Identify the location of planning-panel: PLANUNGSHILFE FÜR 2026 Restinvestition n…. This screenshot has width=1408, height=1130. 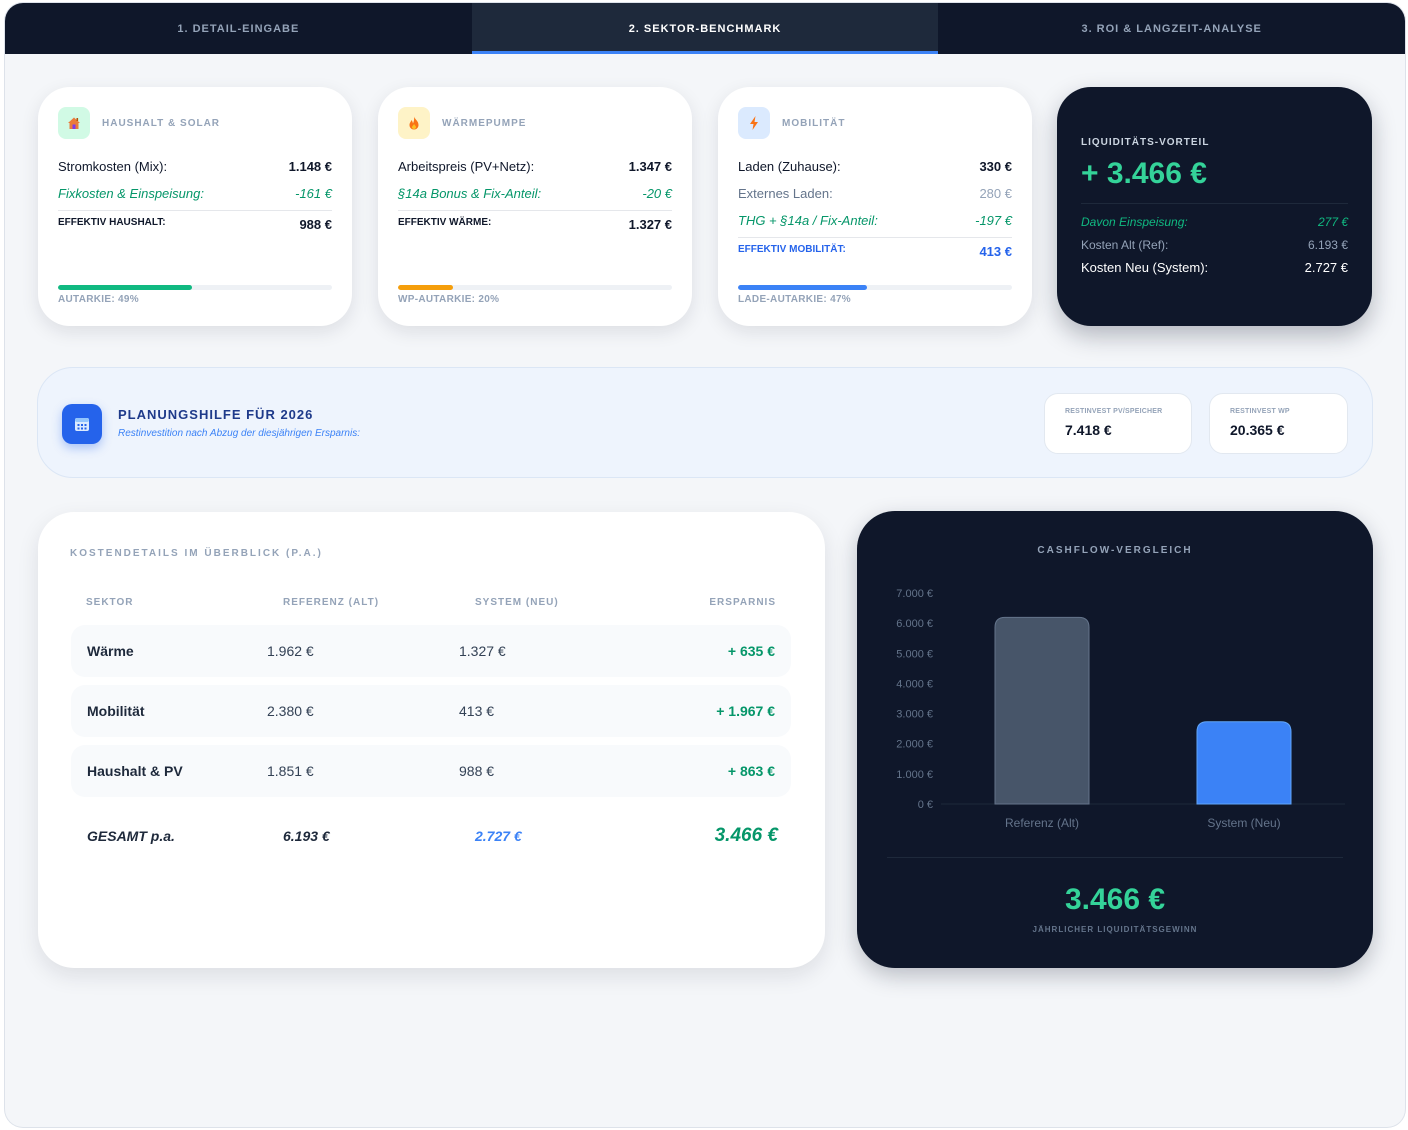
(705, 422).